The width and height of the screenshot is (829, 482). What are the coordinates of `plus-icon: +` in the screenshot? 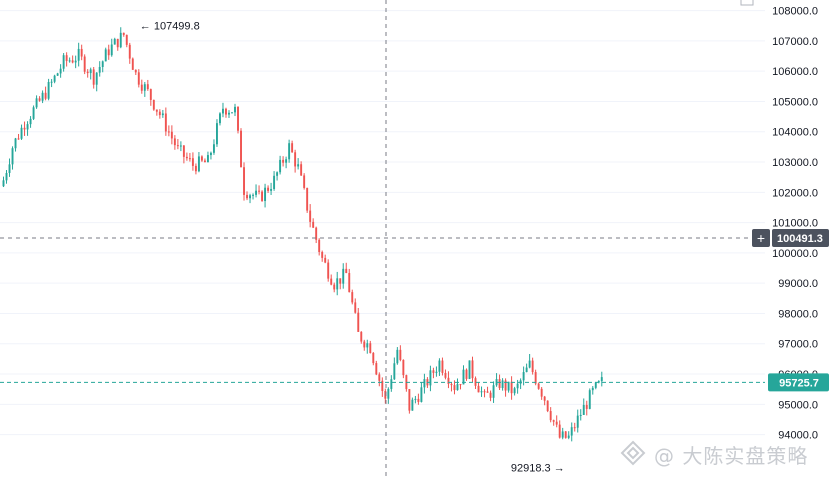 It's located at (761, 238).